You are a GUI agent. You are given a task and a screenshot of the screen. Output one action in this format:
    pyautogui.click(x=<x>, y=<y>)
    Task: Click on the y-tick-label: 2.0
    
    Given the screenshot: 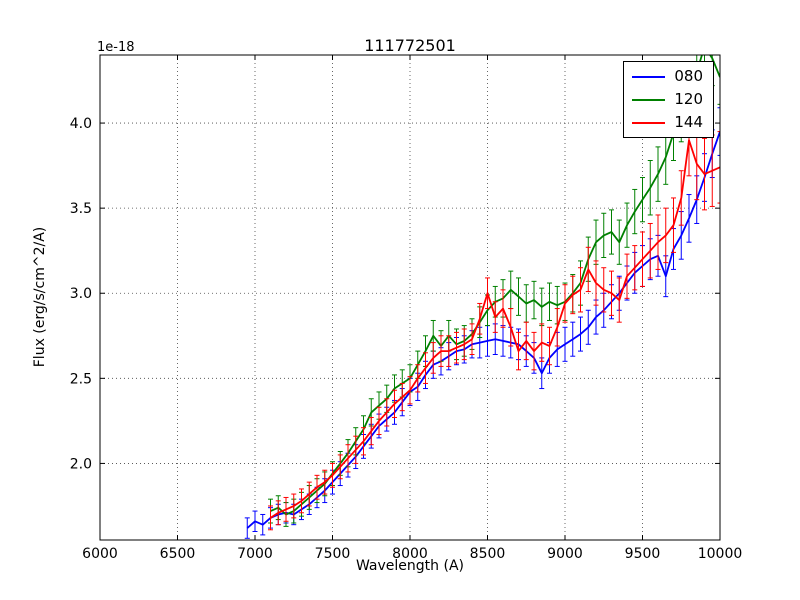 What is the action you would take?
    pyautogui.click(x=81, y=464)
    